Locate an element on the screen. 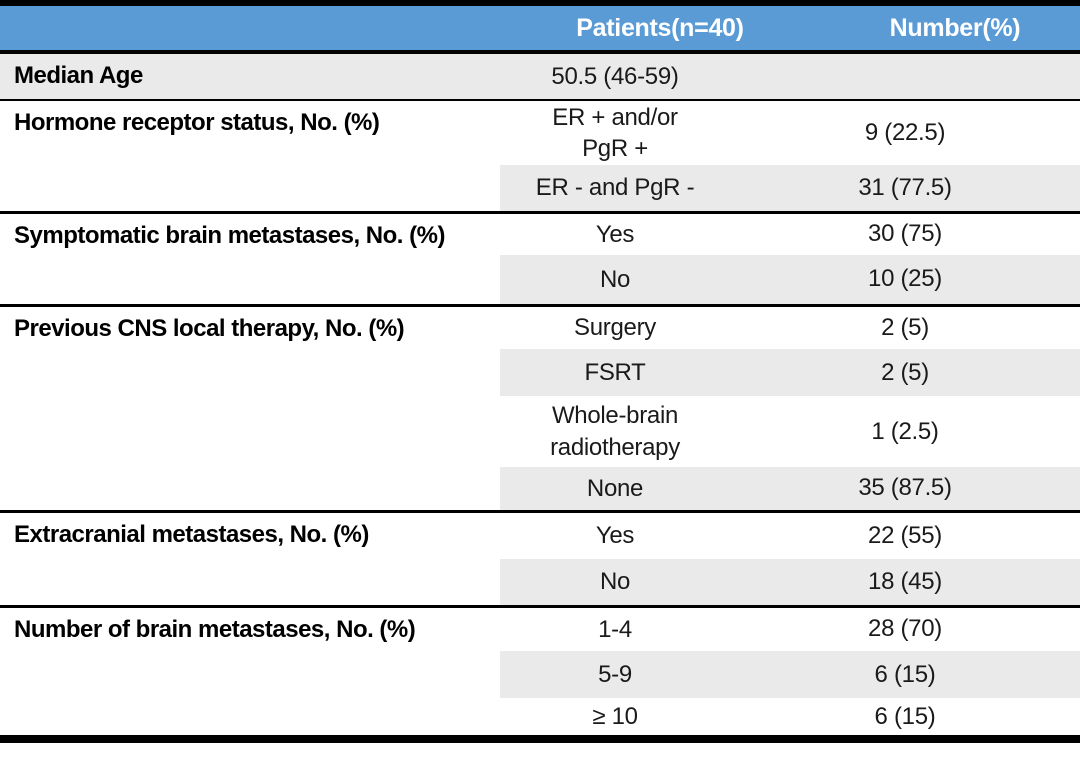  count-cell: 31 (77.5) is located at coordinates (905, 188).